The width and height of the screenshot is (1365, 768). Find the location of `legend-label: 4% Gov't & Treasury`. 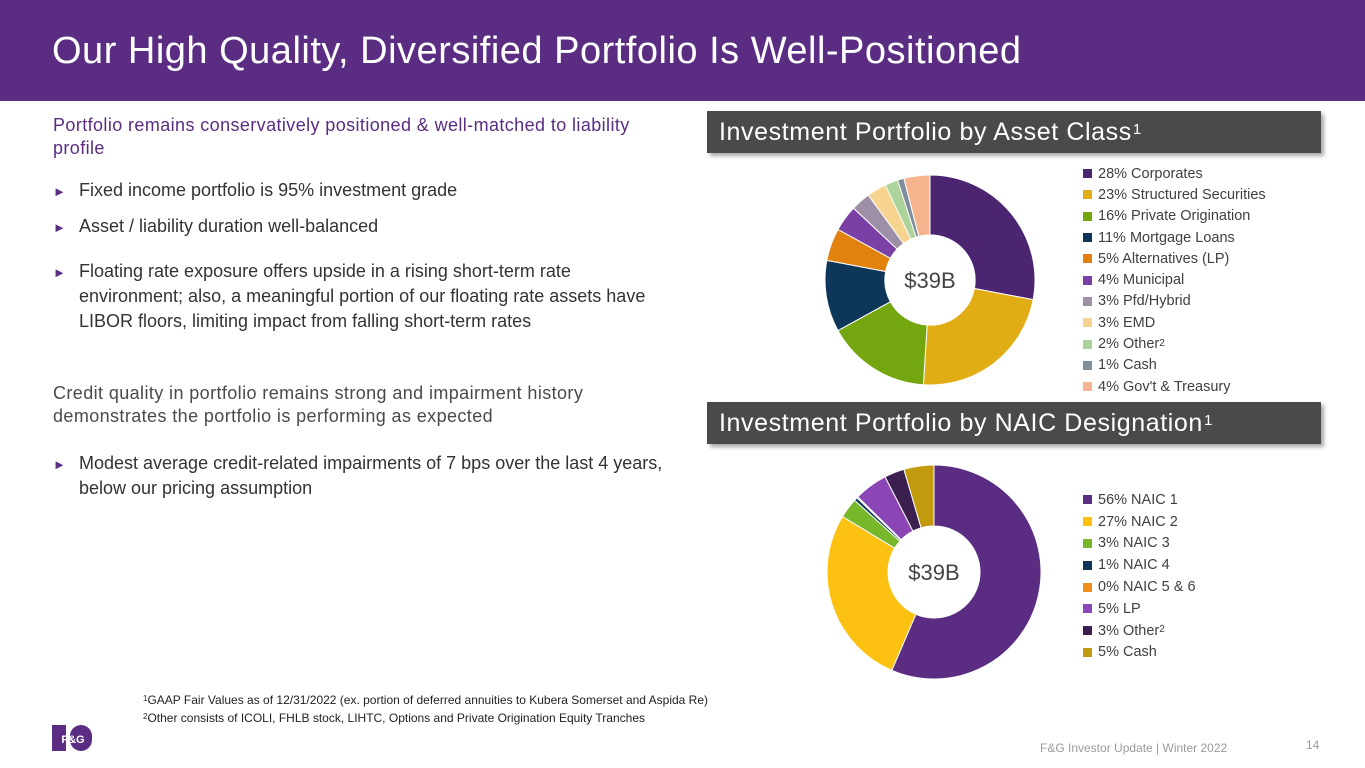

legend-label: 4% Gov't & Treasury is located at coordinates (1164, 386).